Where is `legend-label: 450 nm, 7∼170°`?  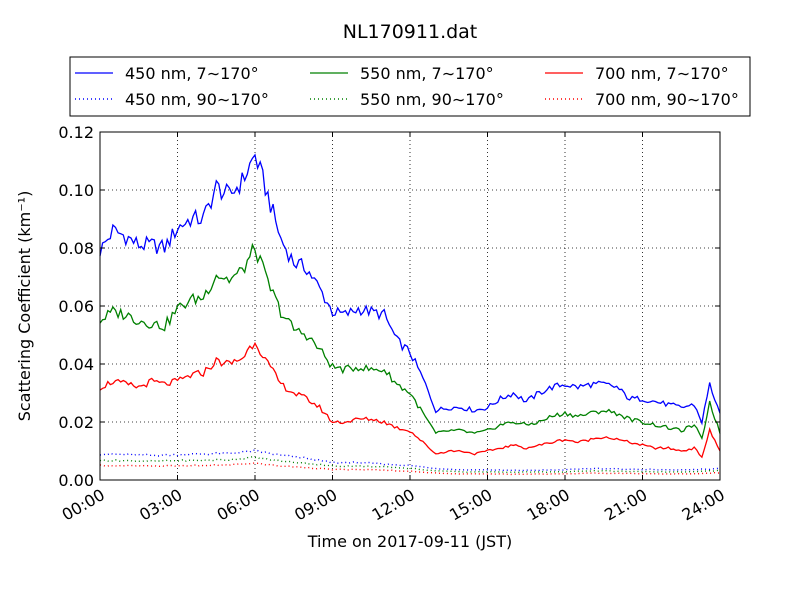 legend-label: 450 nm, 7∼170° is located at coordinates (192, 73).